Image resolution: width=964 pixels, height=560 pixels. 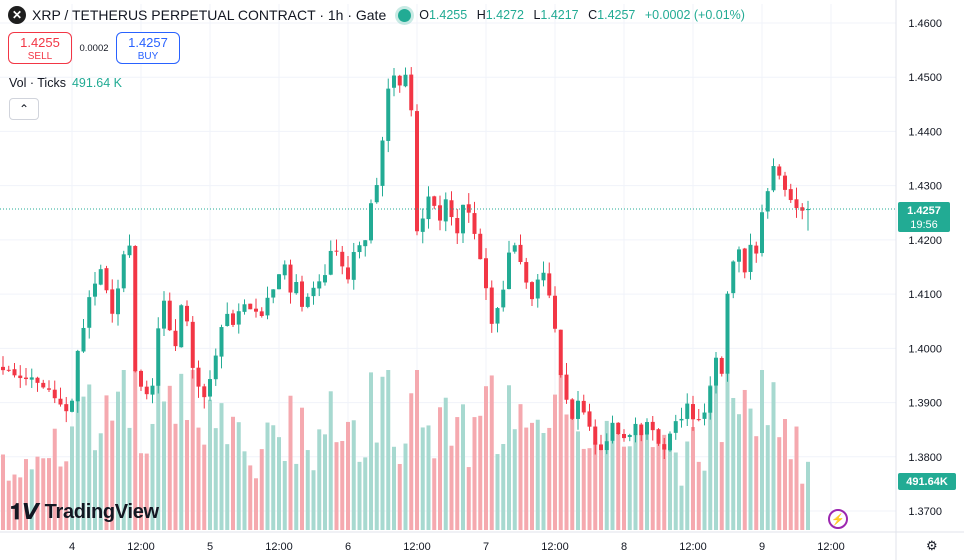 I want to click on x-tick-label: 7, so click(x=486, y=547).